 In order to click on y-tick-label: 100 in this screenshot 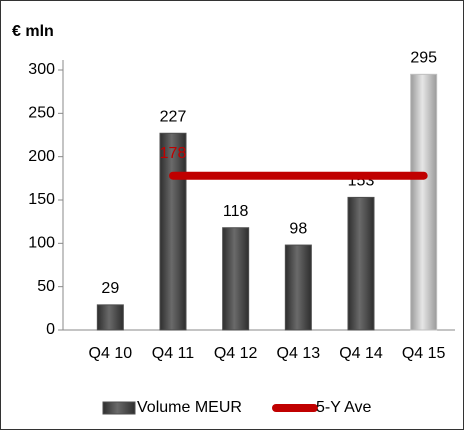, I will do `click(41, 243)`.